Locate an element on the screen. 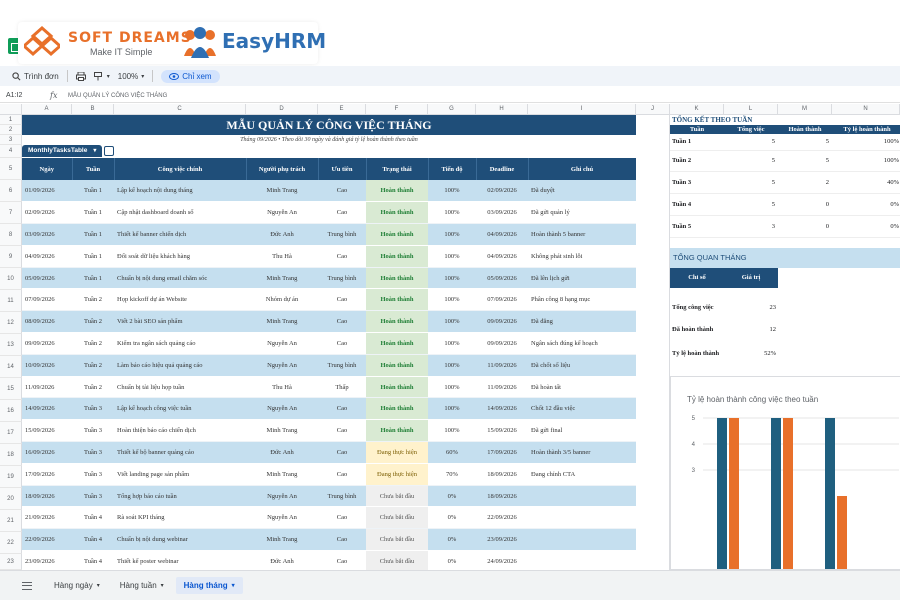 The width and height of the screenshot is (900, 600). task-name: Hoàn thiện báo cáo chiến dịch is located at coordinates (180, 431).